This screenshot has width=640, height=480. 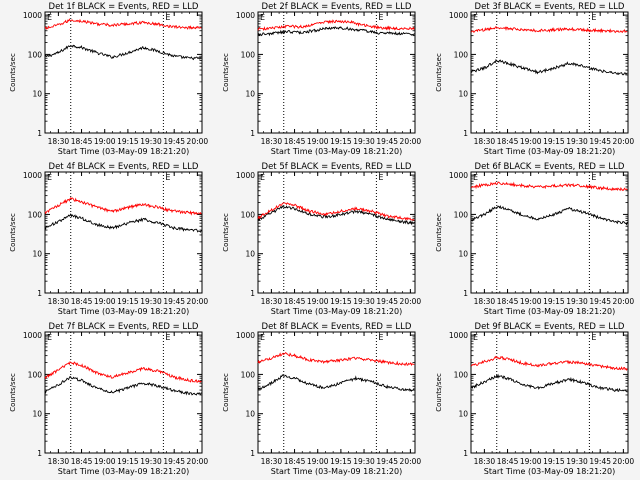 I want to click on chart-title: Det 3f BLACK = Events, RED = LLD, so click(x=550, y=7).